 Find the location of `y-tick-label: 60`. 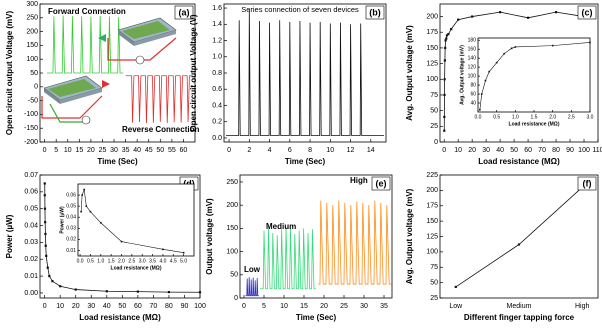

y-tick-label: 60 is located at coordinates (473, 94).